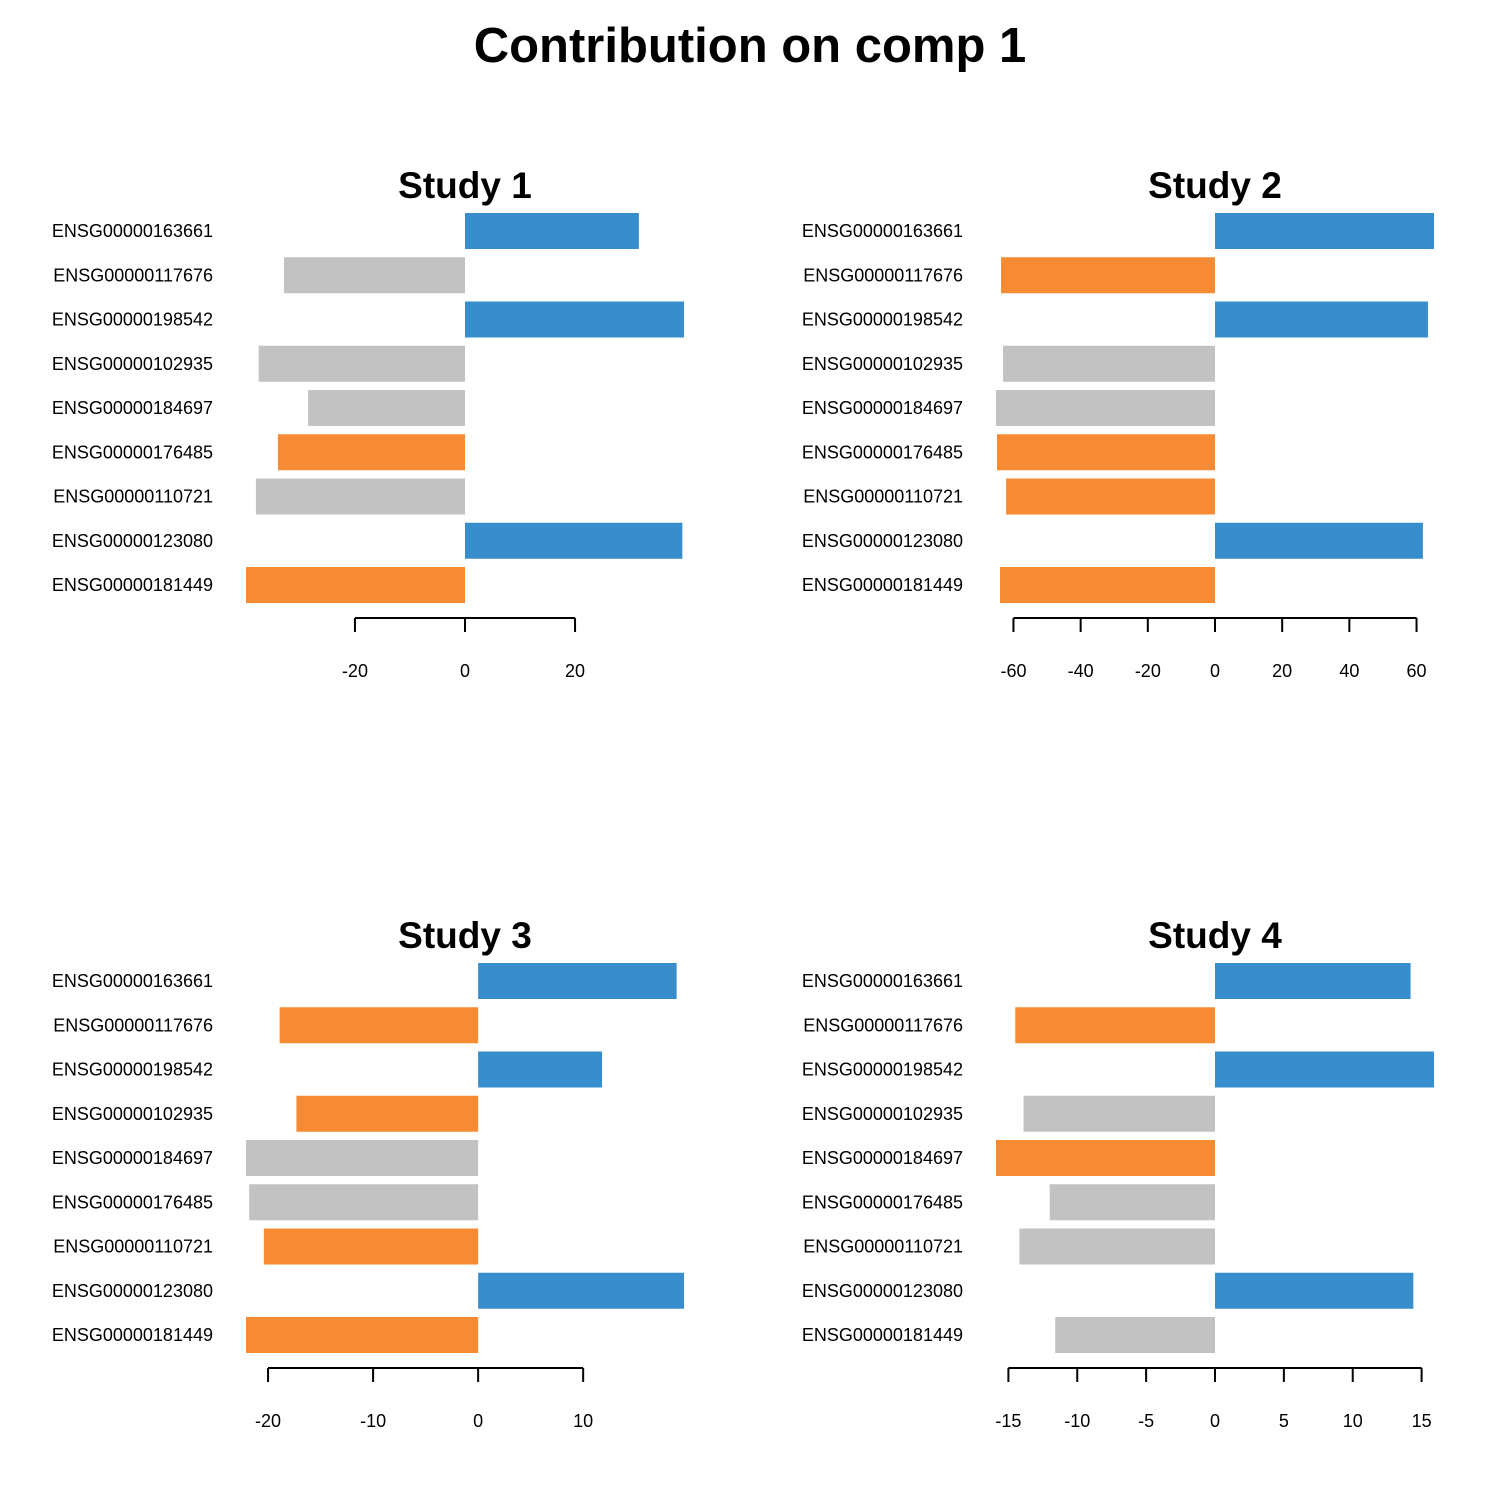 This screenshot has height=1500, width=1500. What do you see at coordinates (465, 185) in the screenshot?
I see `panel-title: Study 1` at bounding box center [465, 185].